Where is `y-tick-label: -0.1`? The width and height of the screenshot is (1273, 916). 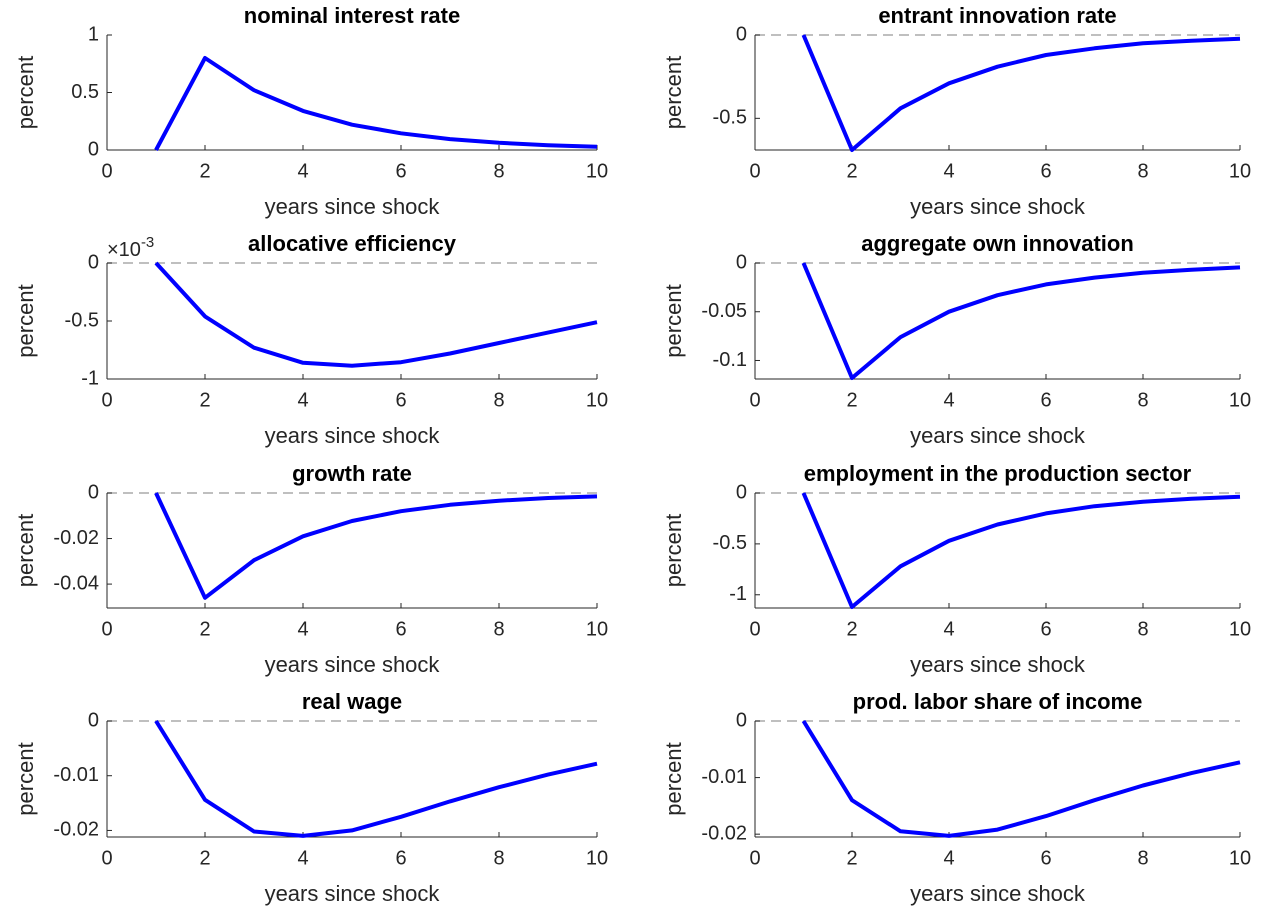 y-tick-label: -0.1 is located at coordinates (730, 360).